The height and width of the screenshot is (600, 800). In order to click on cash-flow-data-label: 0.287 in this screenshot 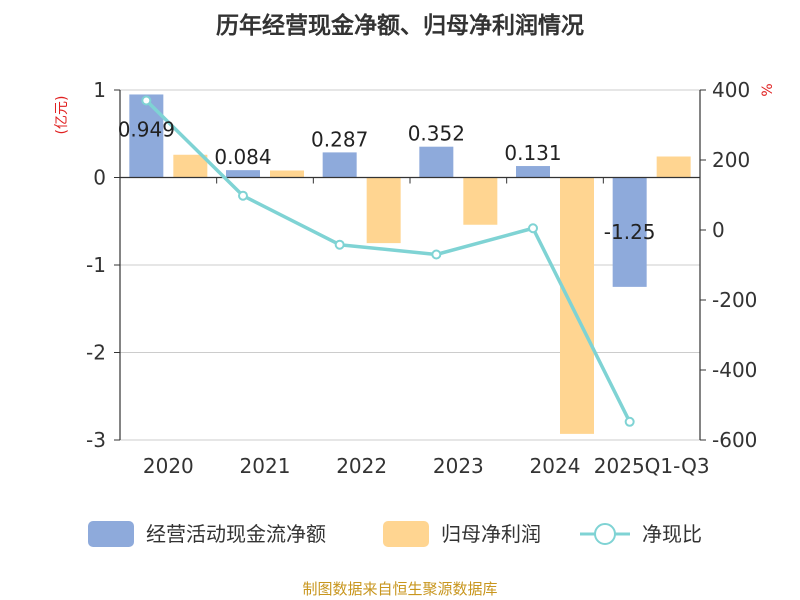, I will do `click(339, 139)`.